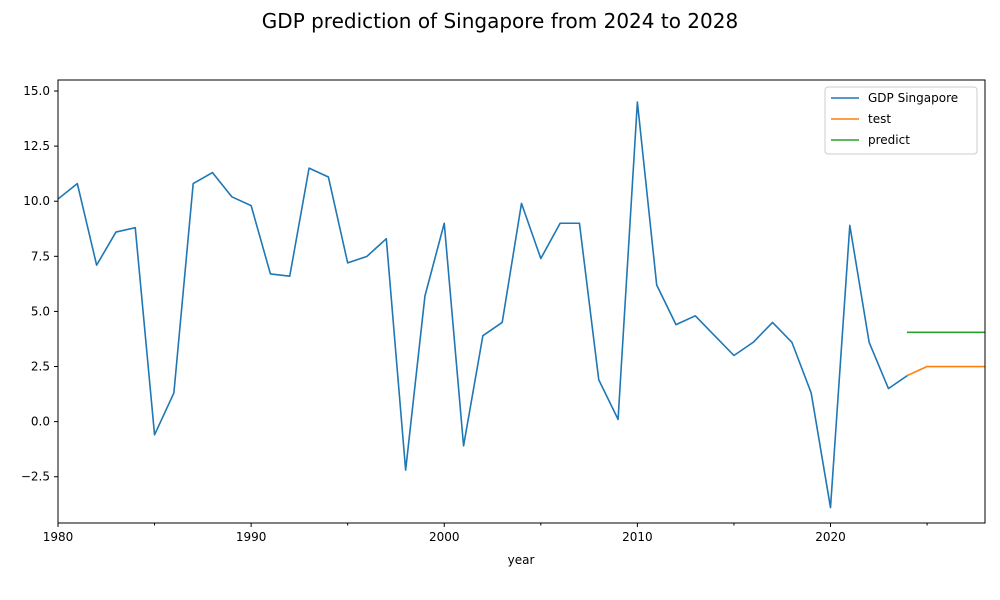  What do you see at coordinates (36, 146) in the screenshot?
I see `y-tick-label: 12.5` at bounding box center [36, 146].